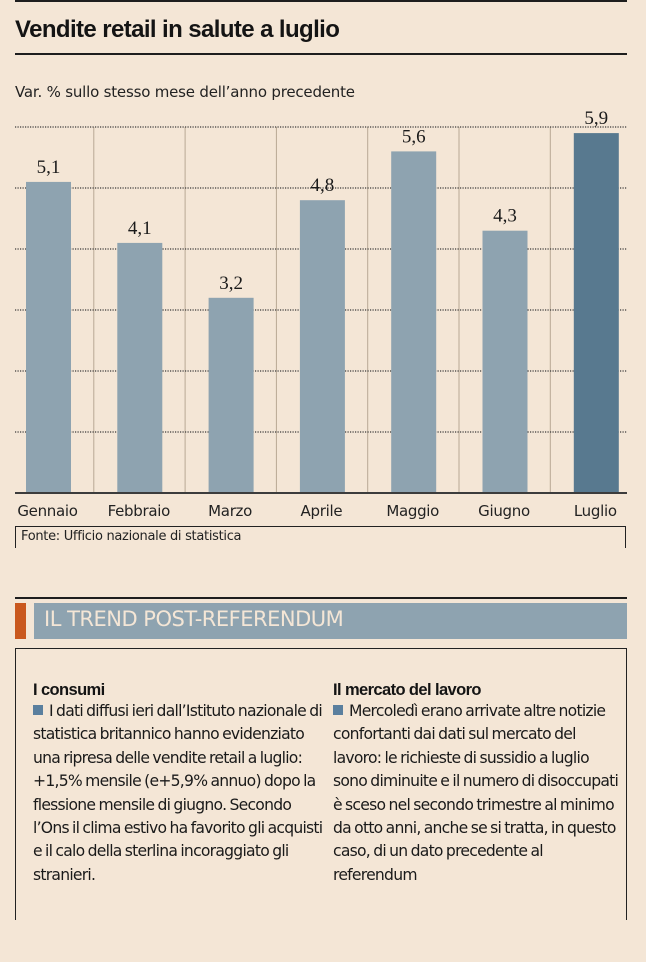 This screenshot has width=646, height=962. Describe the element at coordinates (596, 118) in the screenshot. I see `value-label: 5,9` at that location.